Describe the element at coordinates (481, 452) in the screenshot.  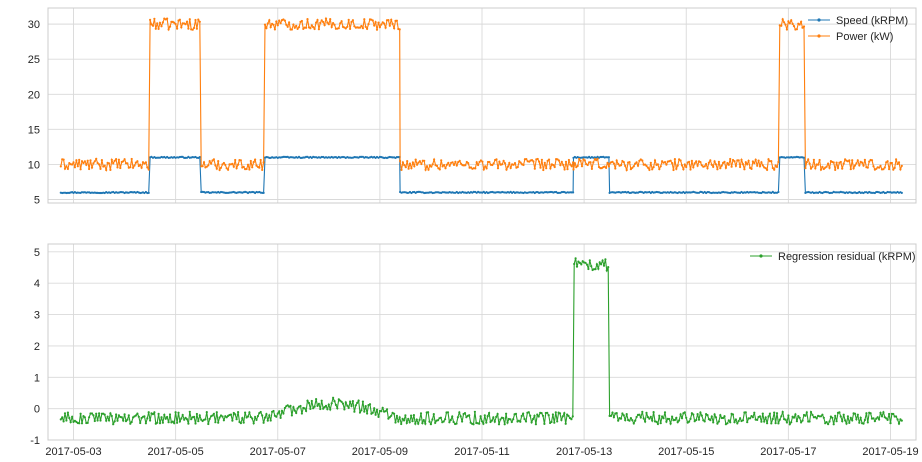
I see `x-tick-label: 2017-05-11` at that location.